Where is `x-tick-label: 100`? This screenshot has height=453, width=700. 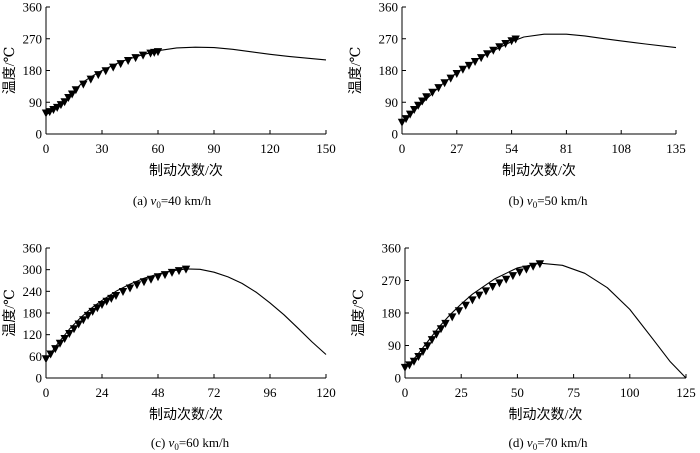 x-tick-label: 100 is located at coordinates (630, 392).